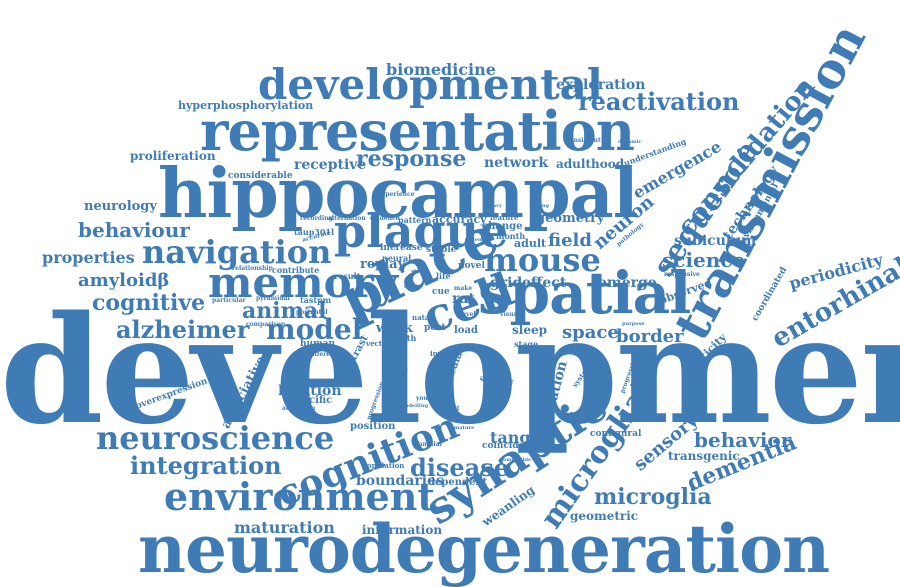 This screenshot has width=900, height=587. Describe the element at coordinates (229, 300) in the screenshot. I see `word-particular: particular` at that location.